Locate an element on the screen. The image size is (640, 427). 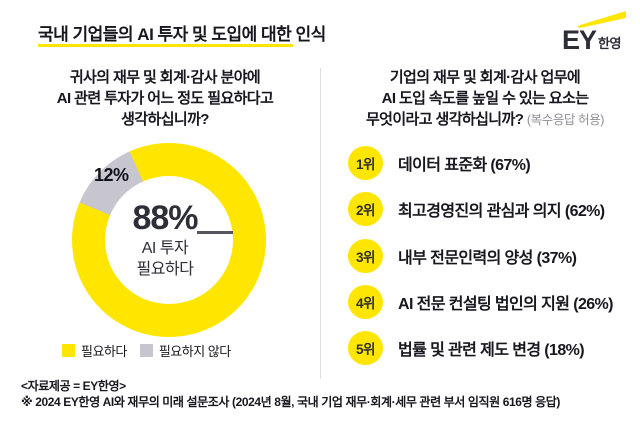
left-question-line-1: 귀사의 재무 및 회계·감사 분야에 is located at coordinates (165, 77).